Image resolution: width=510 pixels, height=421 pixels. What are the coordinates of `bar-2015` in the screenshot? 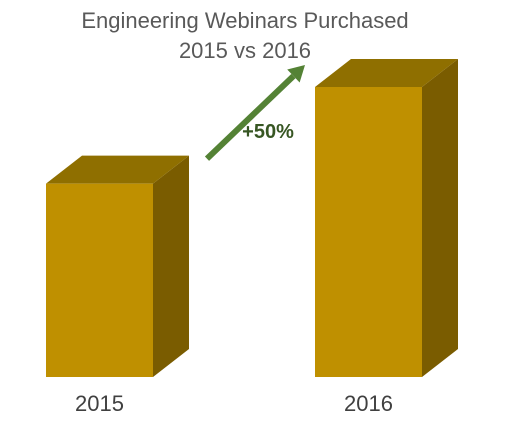 It's located at (99, 280).